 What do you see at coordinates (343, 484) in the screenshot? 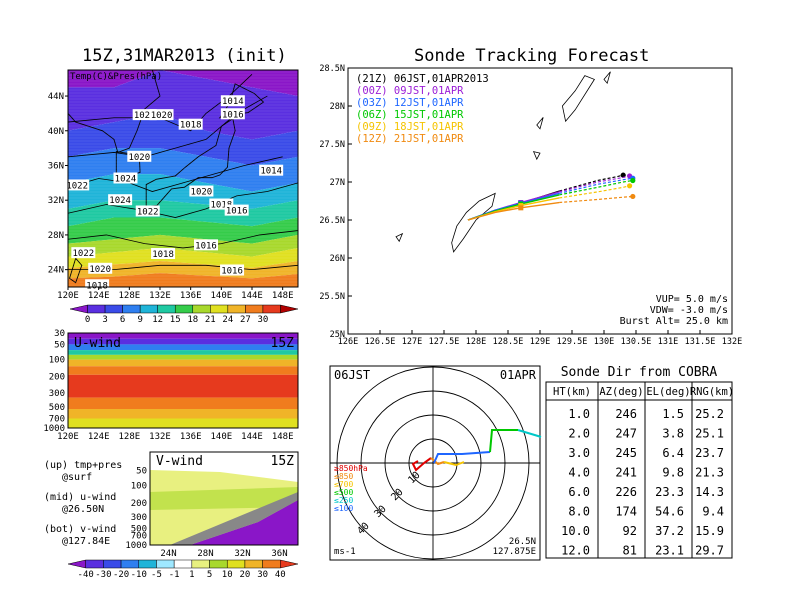
I see `polar-legend-entry: ≤700` at bounding box center [343, 484].